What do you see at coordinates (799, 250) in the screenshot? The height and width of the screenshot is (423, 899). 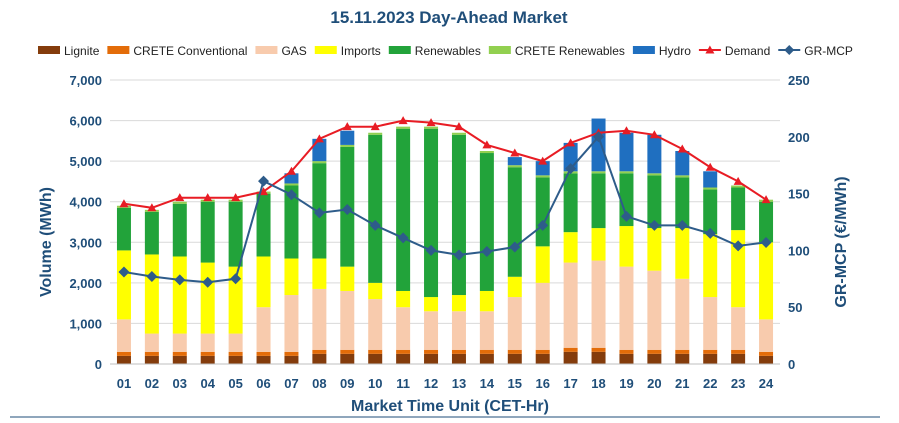 I see `y2-tick-label: 100` at bounding box center [799, 250].